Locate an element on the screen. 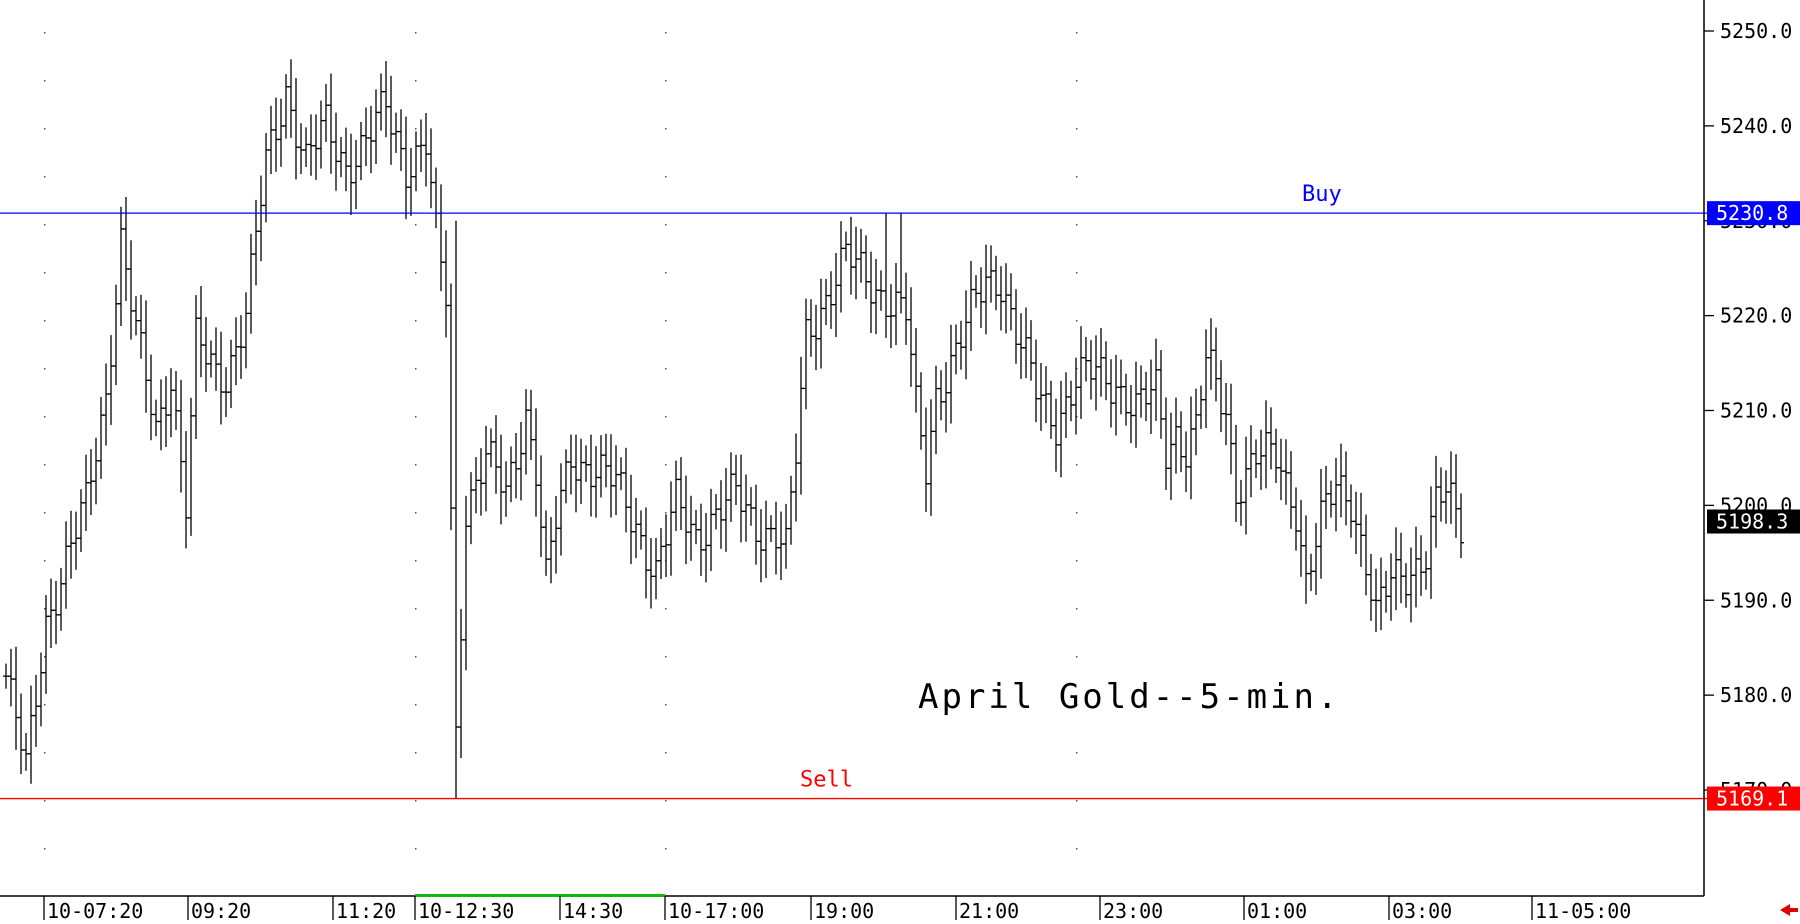 The height and width of the screenshot is (924, 1800). chart-title: April Gold--5-min. is located at coordinates (1129, 697).